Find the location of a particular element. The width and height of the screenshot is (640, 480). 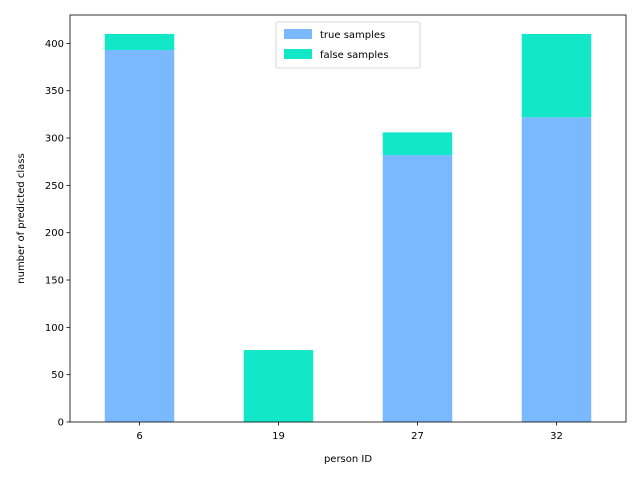

y-tick-label: 400 is located at coordinates (54, 44).